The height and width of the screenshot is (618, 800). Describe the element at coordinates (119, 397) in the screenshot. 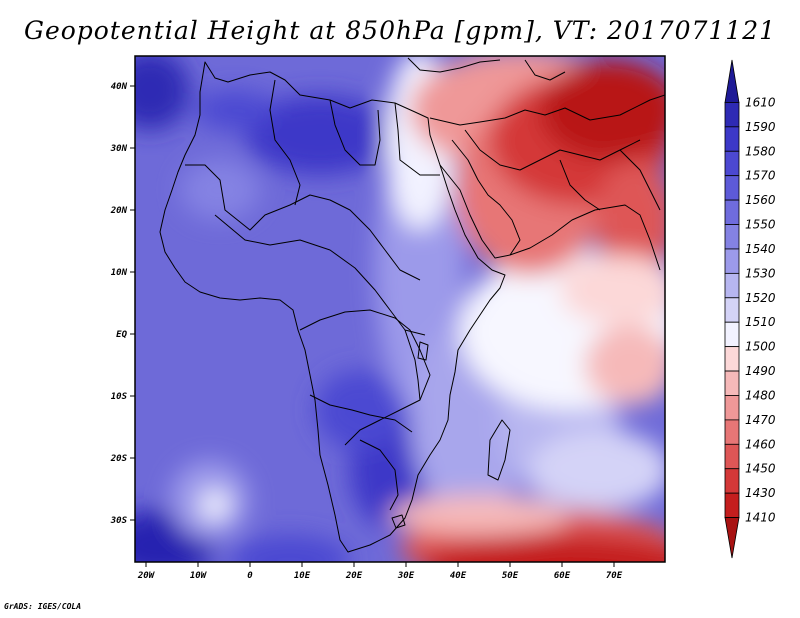

I see `lat-label-10s: 10S` at that location.